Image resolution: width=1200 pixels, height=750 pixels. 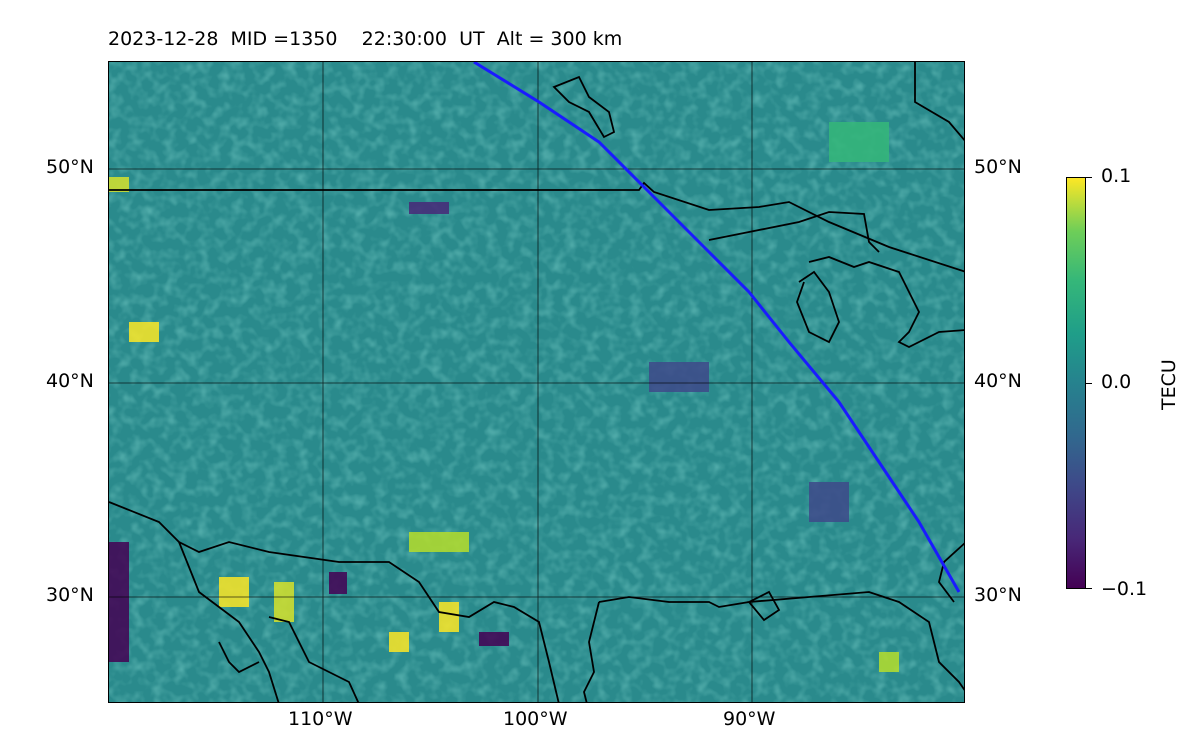 I want to click on lon-label-100w: 100°W, so click(x=535, y=719).